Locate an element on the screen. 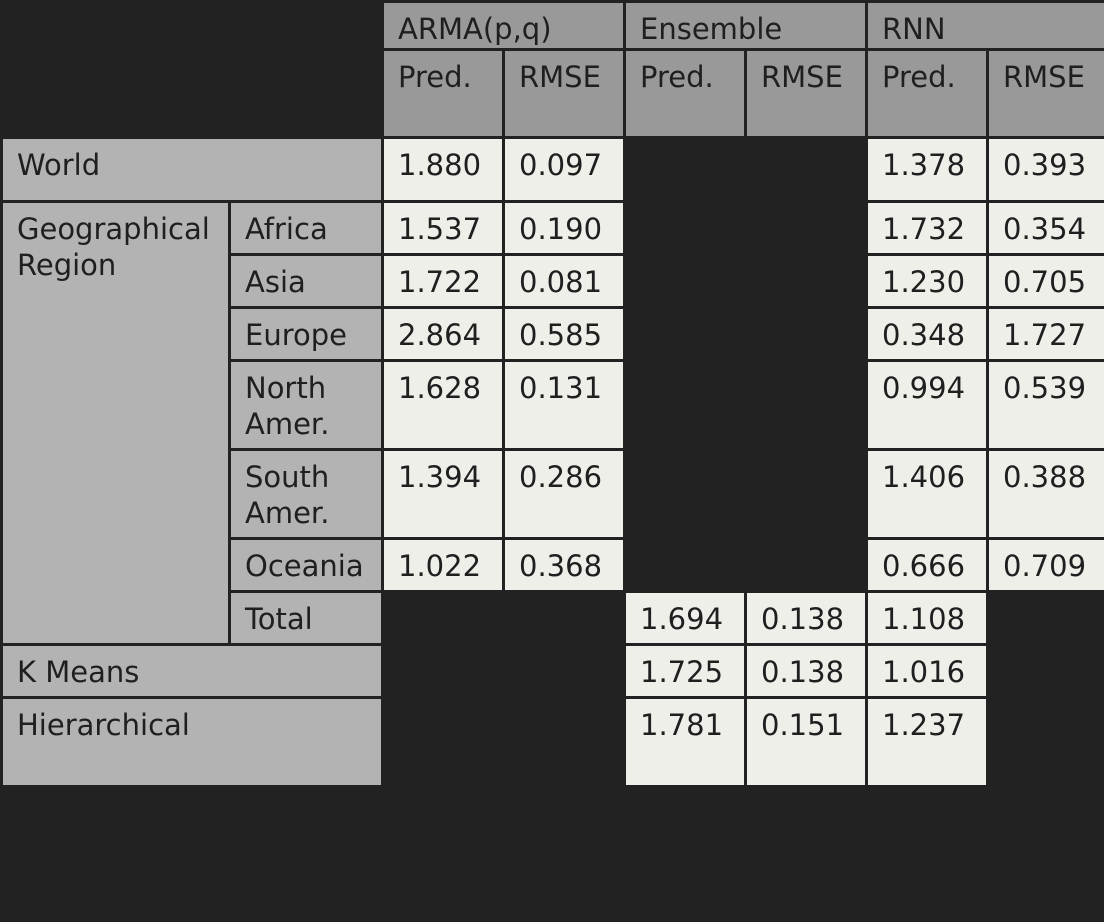 This screenshot has width=1104, height=922. cell-kmeans-ensemble-rmse: 0.138 is located at coordinates (806, 671).